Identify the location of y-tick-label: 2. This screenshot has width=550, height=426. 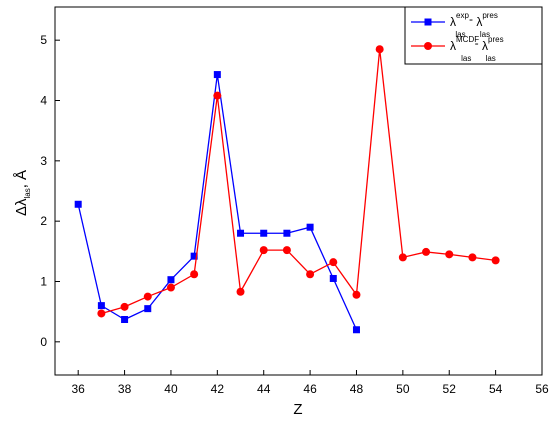
(43, 221).